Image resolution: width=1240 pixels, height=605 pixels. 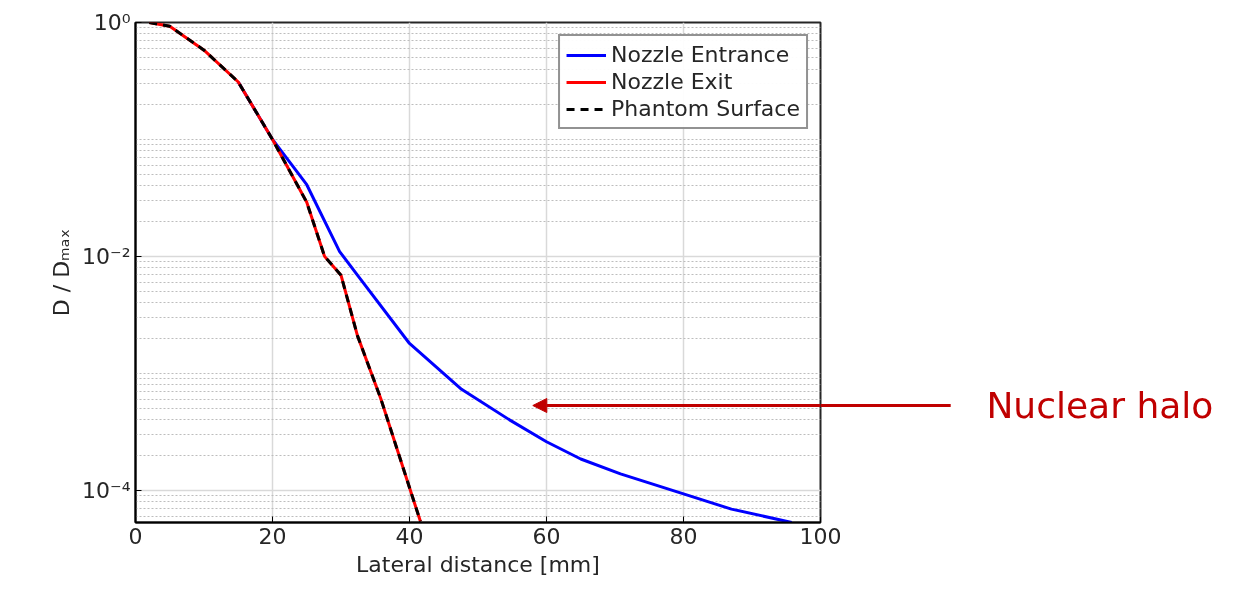 What do you see at coordinates (106, 256) in the screenshot?
I see `y-tick-label: 10⁻²` at bounding box center [106, 256].